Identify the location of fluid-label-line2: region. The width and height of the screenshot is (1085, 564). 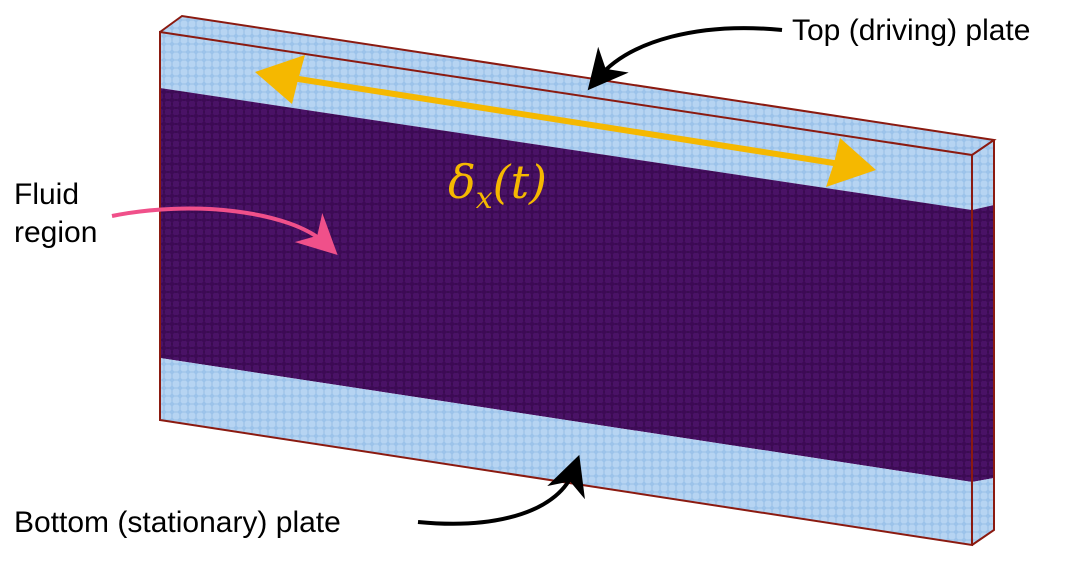
(55, 232).